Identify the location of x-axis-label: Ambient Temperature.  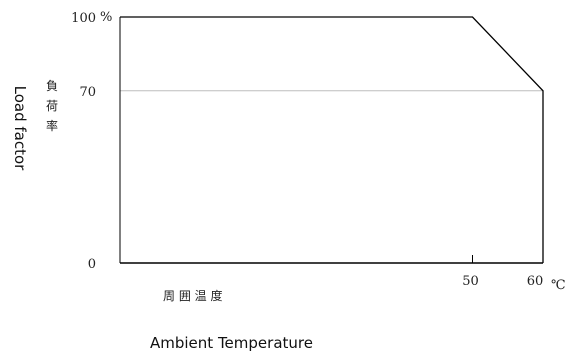
(231, 343).